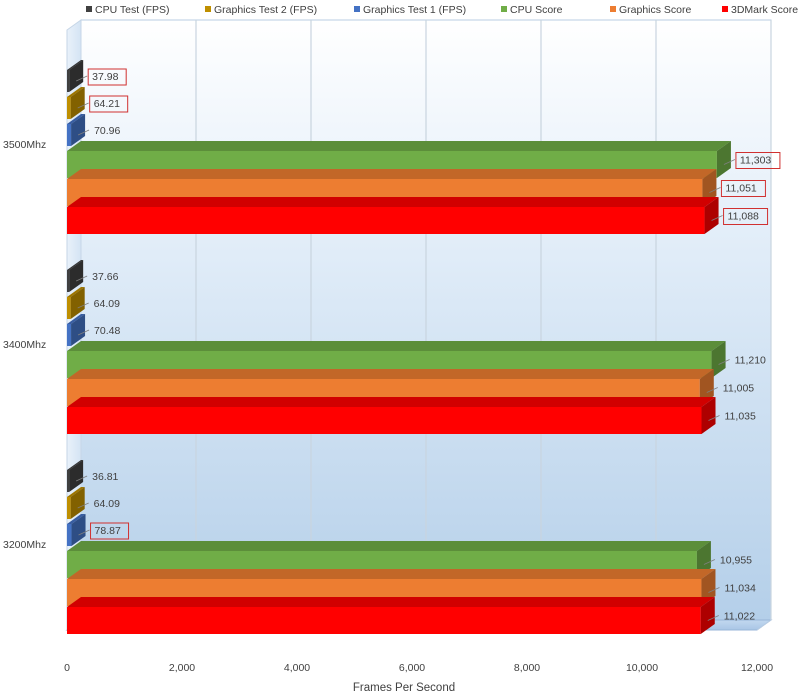  I want to click on data-label: 11,005, so click(738, 389).